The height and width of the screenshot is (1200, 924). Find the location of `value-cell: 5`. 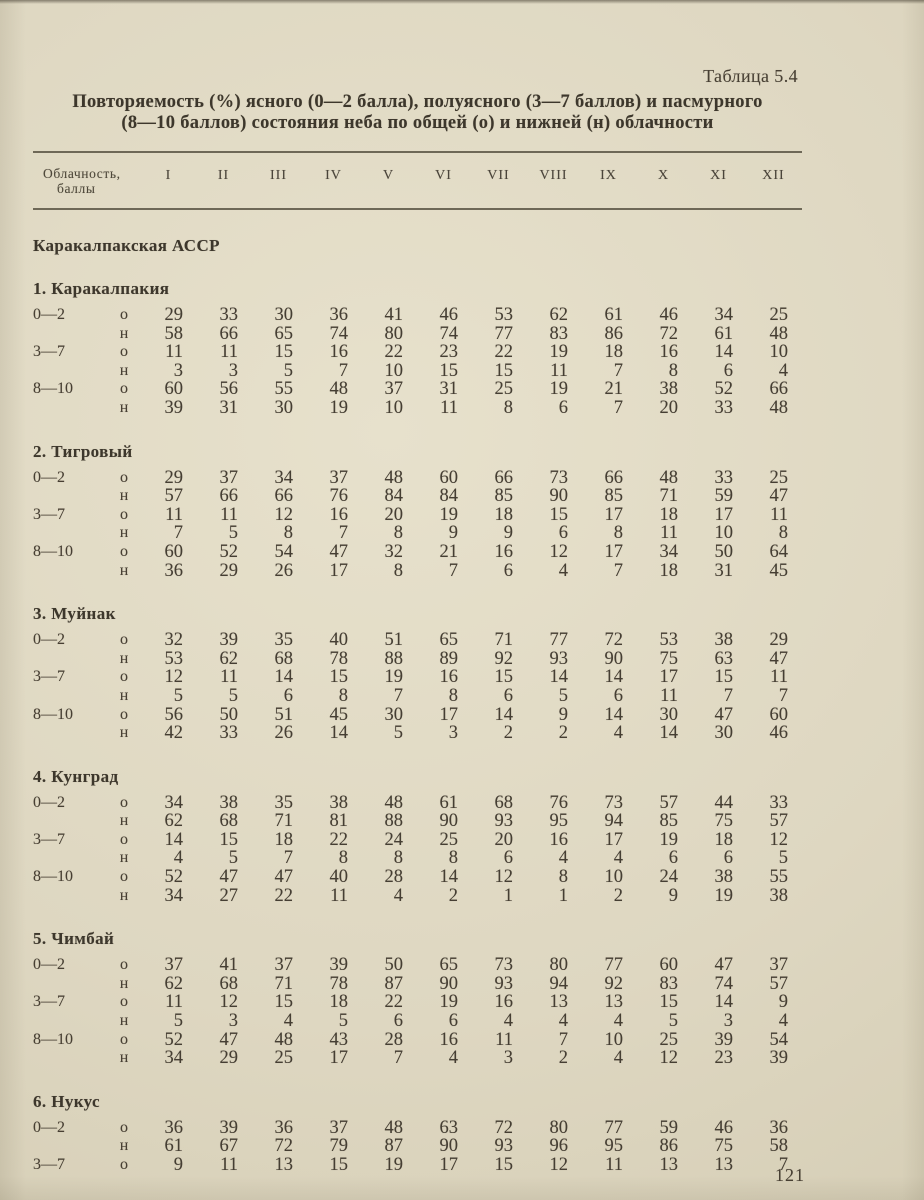

value-cell: 5 is located at coordinates (288, 370).